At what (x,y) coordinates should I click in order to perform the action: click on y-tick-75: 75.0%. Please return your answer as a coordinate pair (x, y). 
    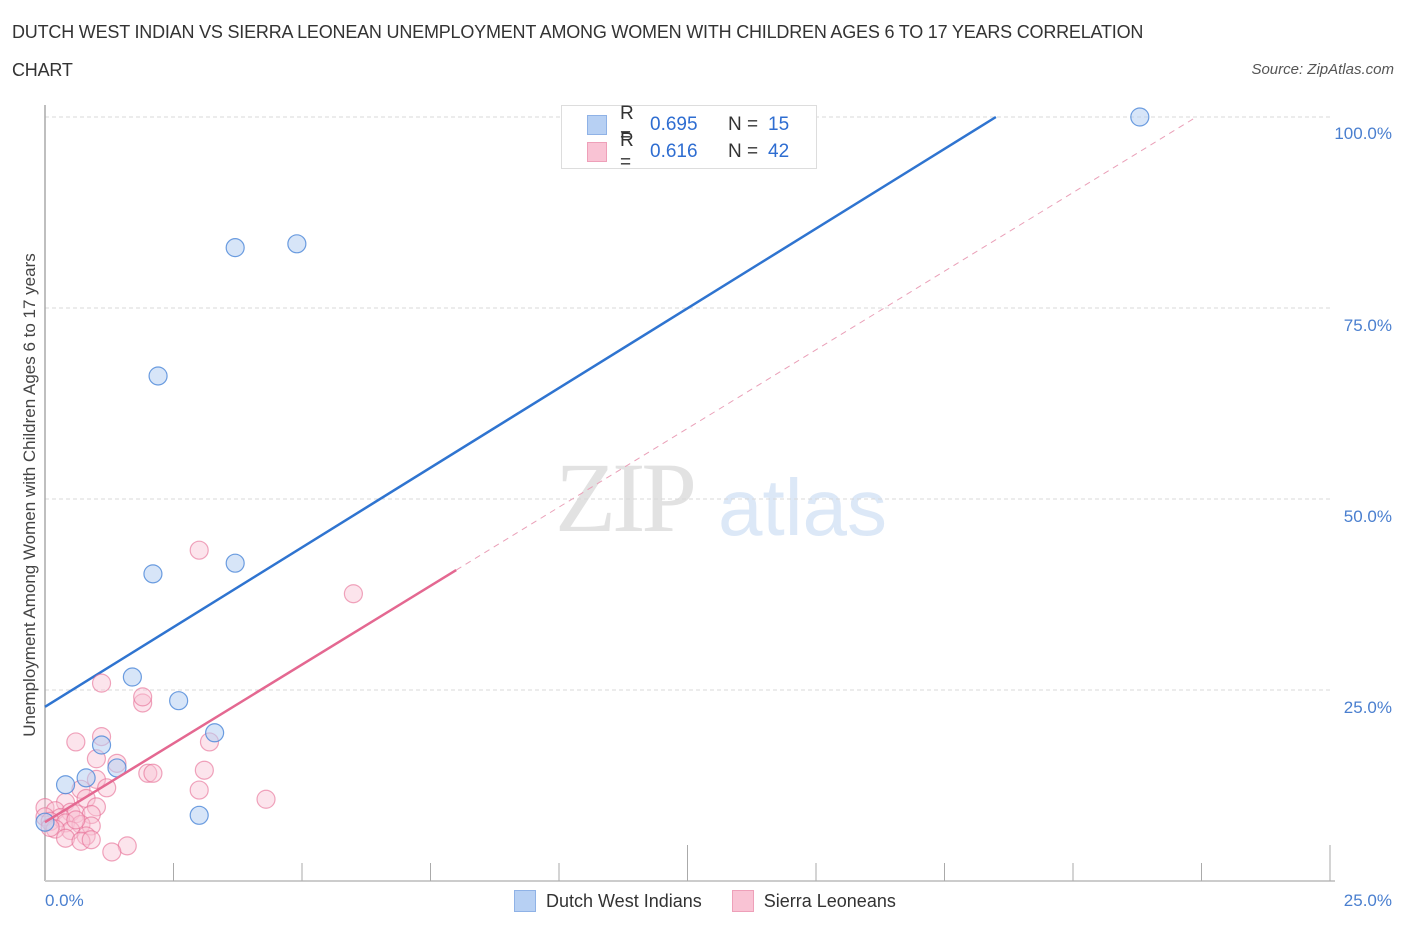
    Looking at the image, I should click on (1367, 325).